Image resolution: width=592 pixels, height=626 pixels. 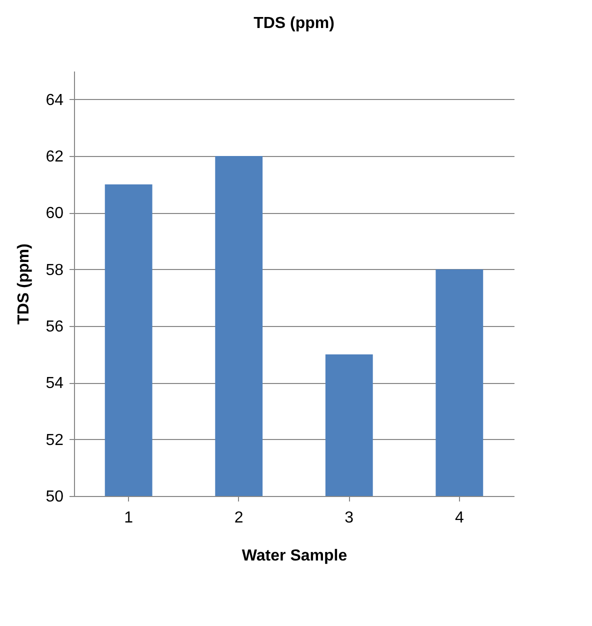 What do you see at coordinates (55, 497) in the screenshot?
I see `y-tick-label: 50` at bounding box center [55, 497].